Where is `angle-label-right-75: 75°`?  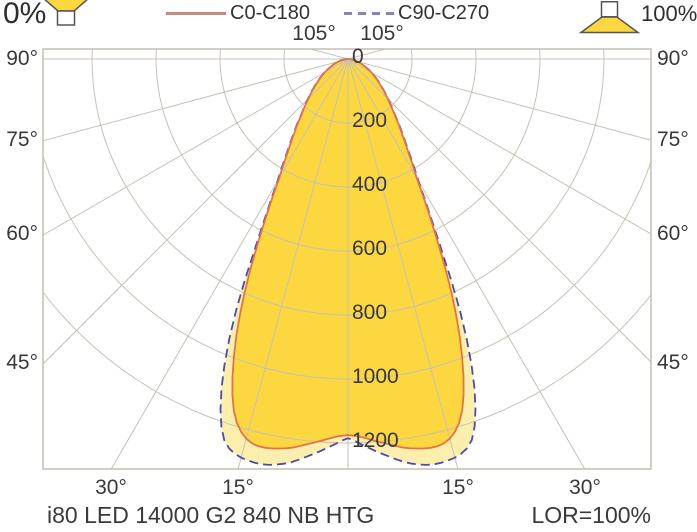
angle-label-right-75: 75° is located at coordinates (673, 139).